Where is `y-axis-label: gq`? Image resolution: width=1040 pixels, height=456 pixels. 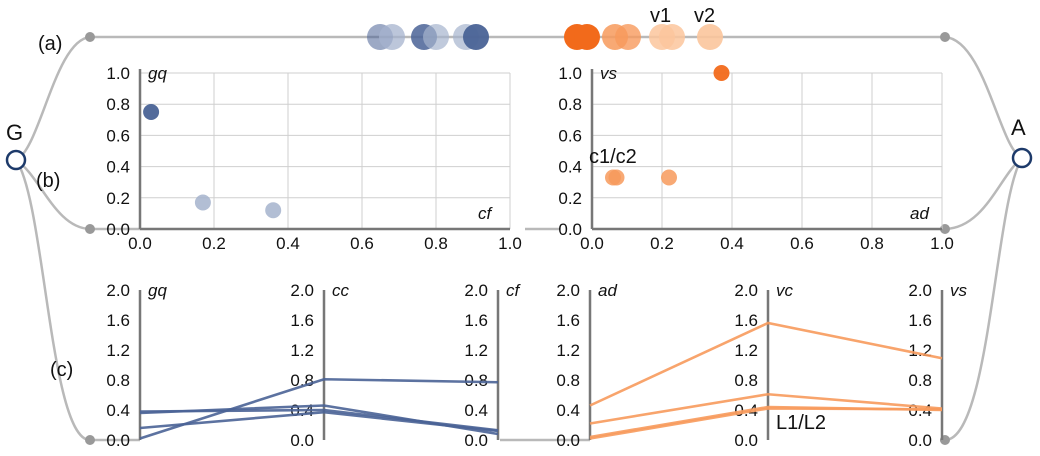
y-axis-label: gq is located at coordinates (157, 73).